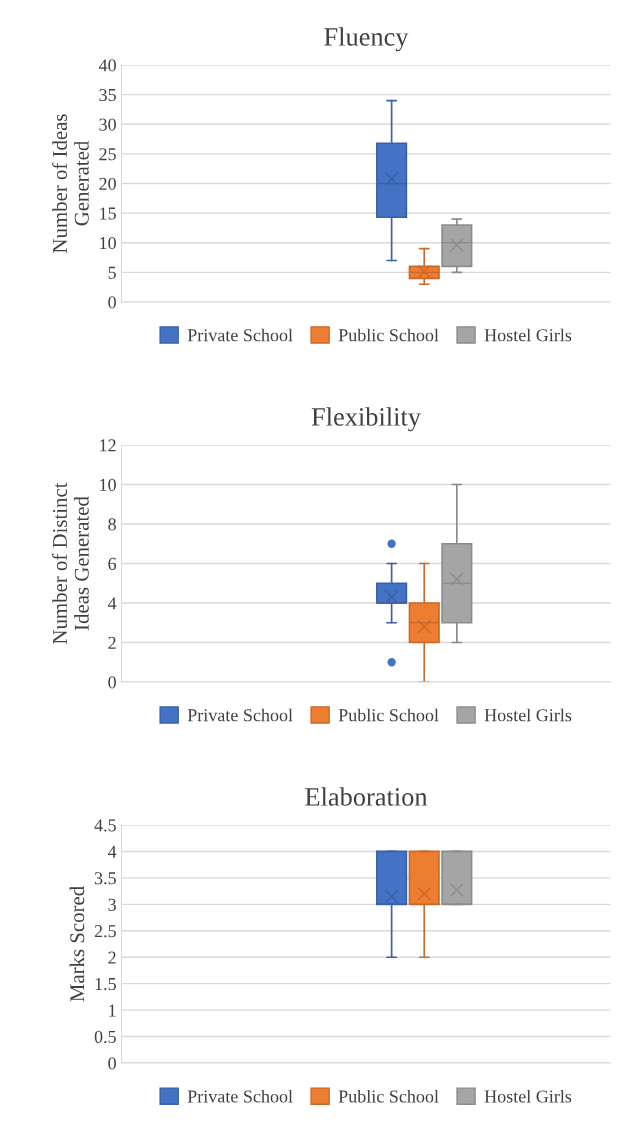 Image resolution: width=623 pixels, height=1136 pixels. Describe the element at coordinates (107, 183) in the screenshot. I see `y-tick-label: 20` at that location.